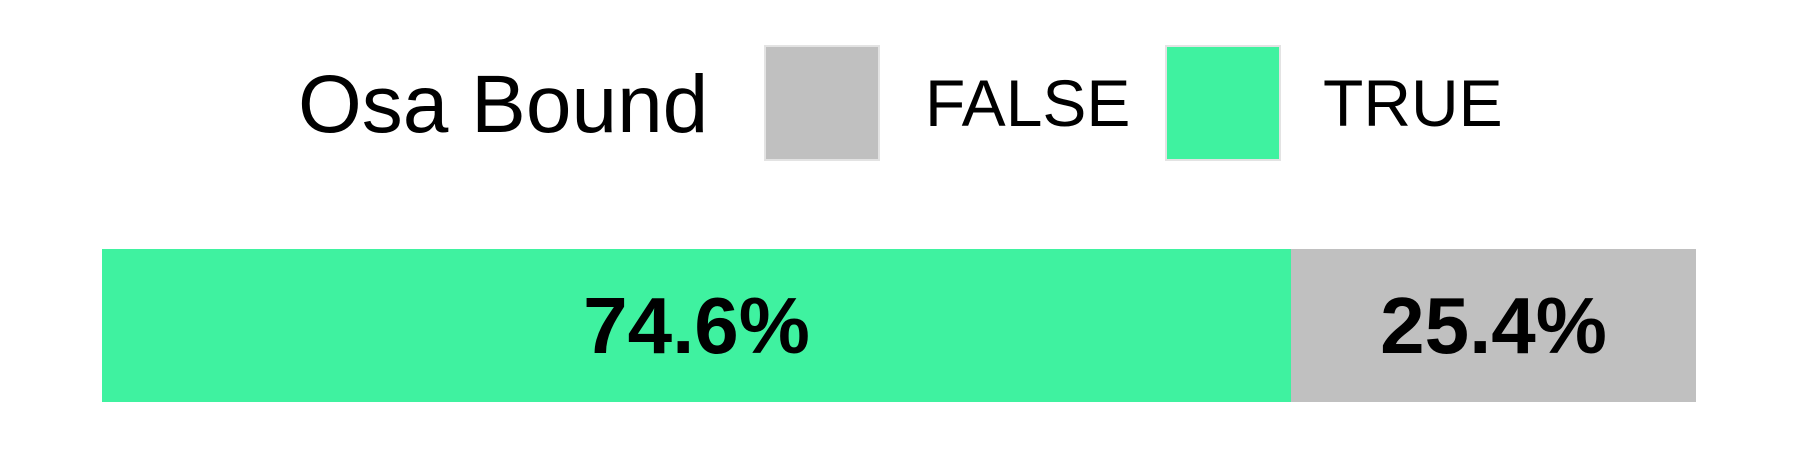  I want to click on data-label-true: 74.6%, so click(696, 325).